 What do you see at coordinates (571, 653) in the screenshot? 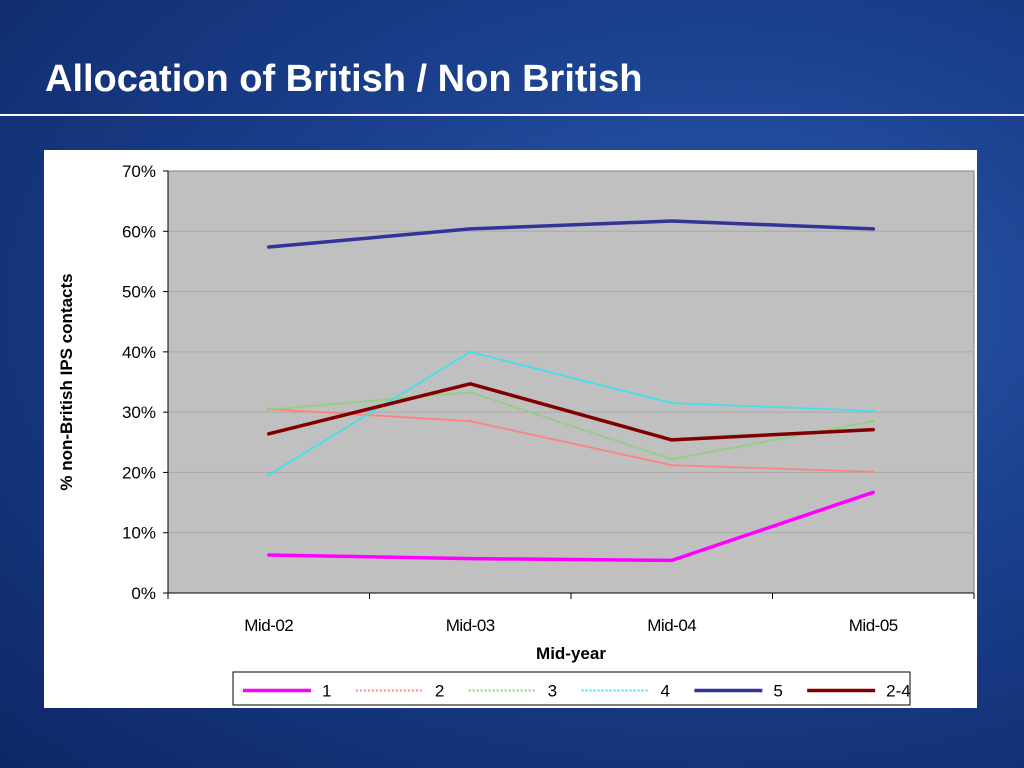
I see `x-axis-title: Mid-year` at bounding box center [571, 653].